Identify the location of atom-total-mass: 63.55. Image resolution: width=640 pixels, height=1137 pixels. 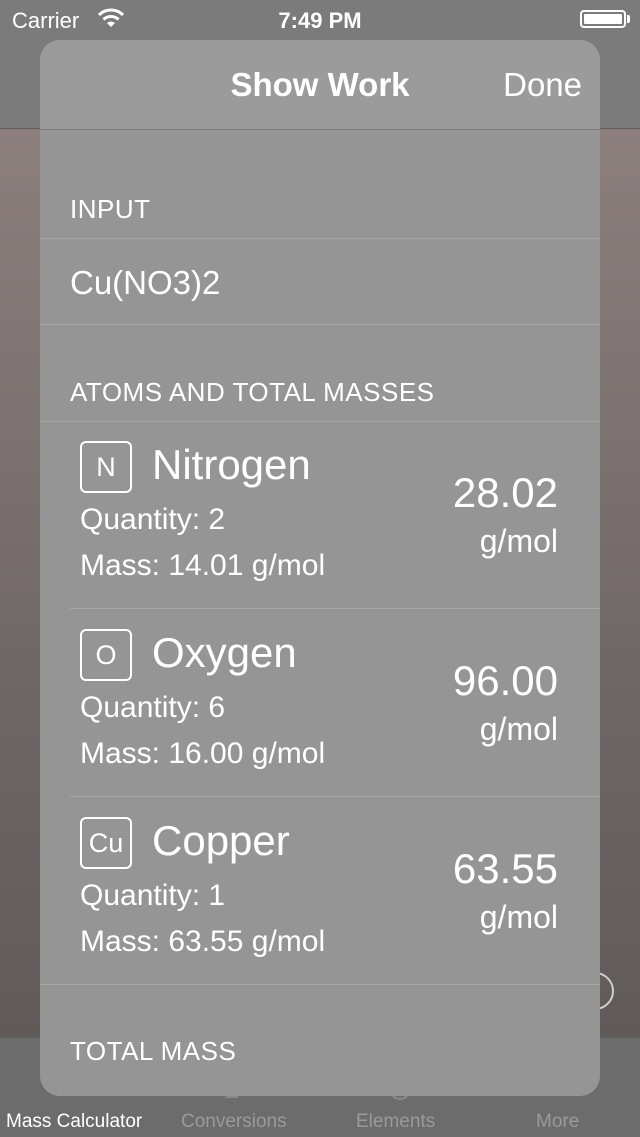
(505, 868).